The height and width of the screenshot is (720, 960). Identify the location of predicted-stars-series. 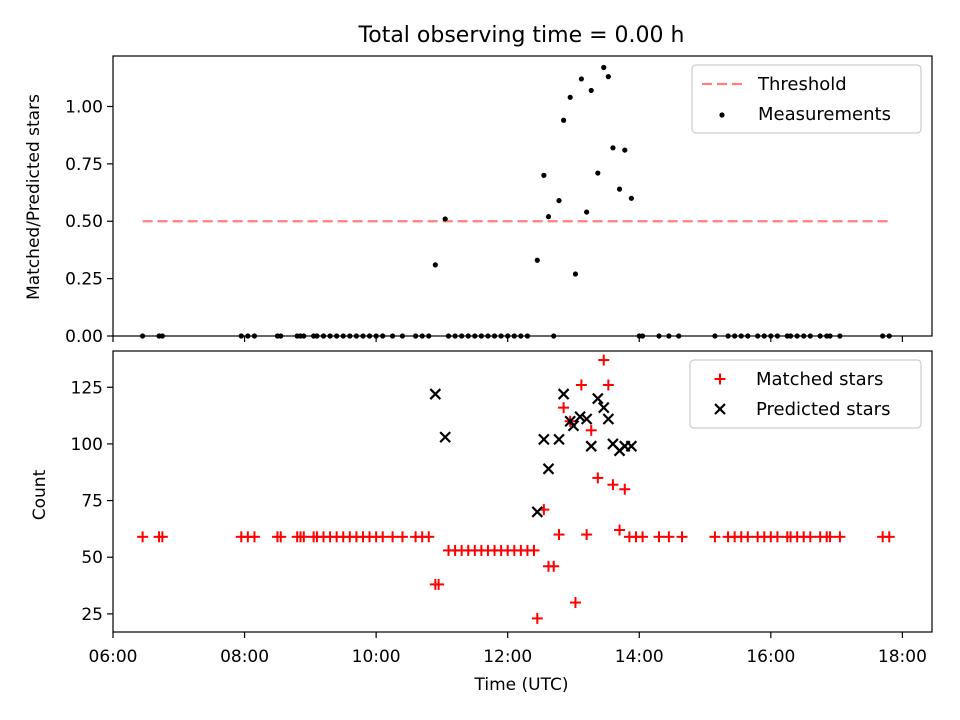
(533, 453).